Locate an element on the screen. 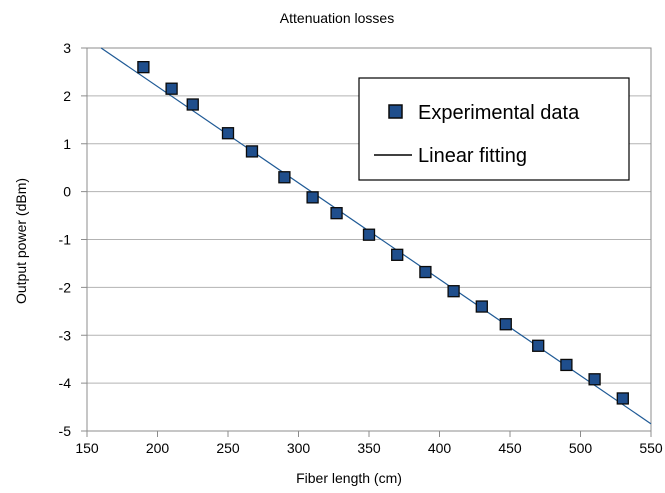  x-tick-label: 500 is located at coordinates (581, 448).